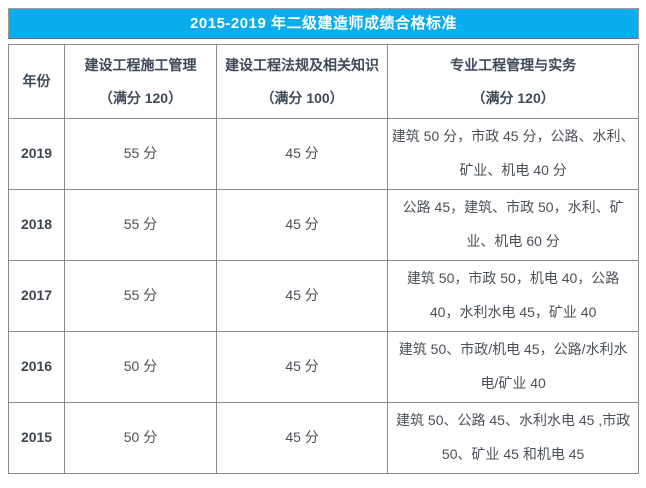 Image resolution: width=646 pixels, height=488 pixels. What do you see at coordinates (36, 154) in the screenshot?
I see `year-cell: 2019` at bounding box center [36, 154].